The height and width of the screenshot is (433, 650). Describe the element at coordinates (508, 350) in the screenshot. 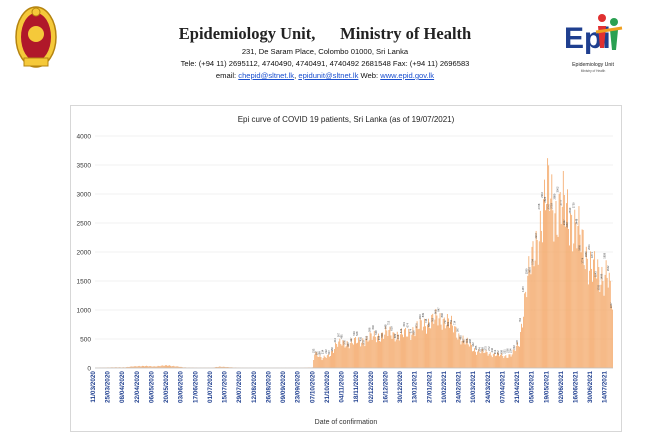

I see `bar-data-label: 236` at that location.